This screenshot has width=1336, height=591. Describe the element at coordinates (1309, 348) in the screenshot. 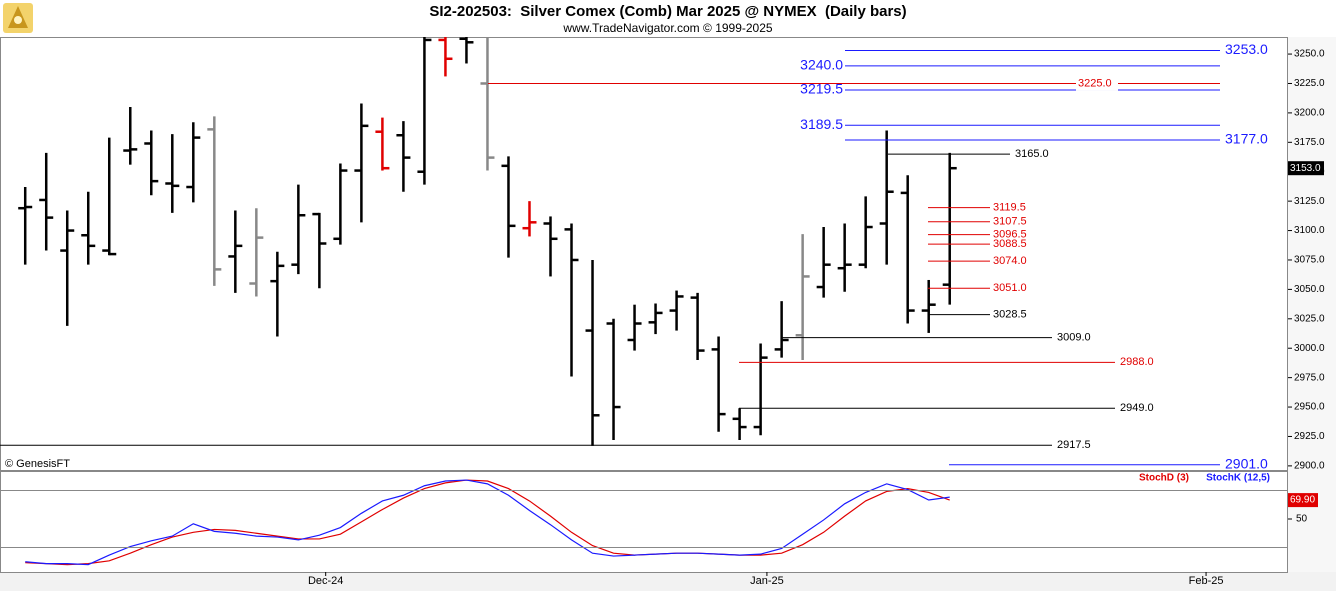

I see `y-tick-label: 3000.0` at that location.